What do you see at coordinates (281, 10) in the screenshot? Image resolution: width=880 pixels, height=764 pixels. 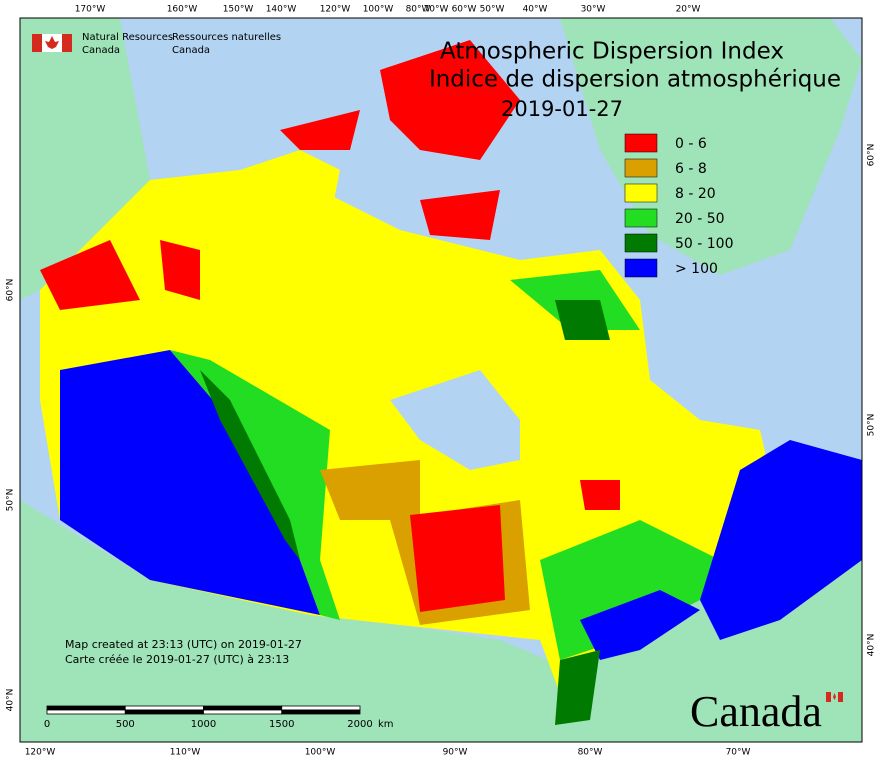 I see `lon-label: 140°W` at bounding box center [281, 10].